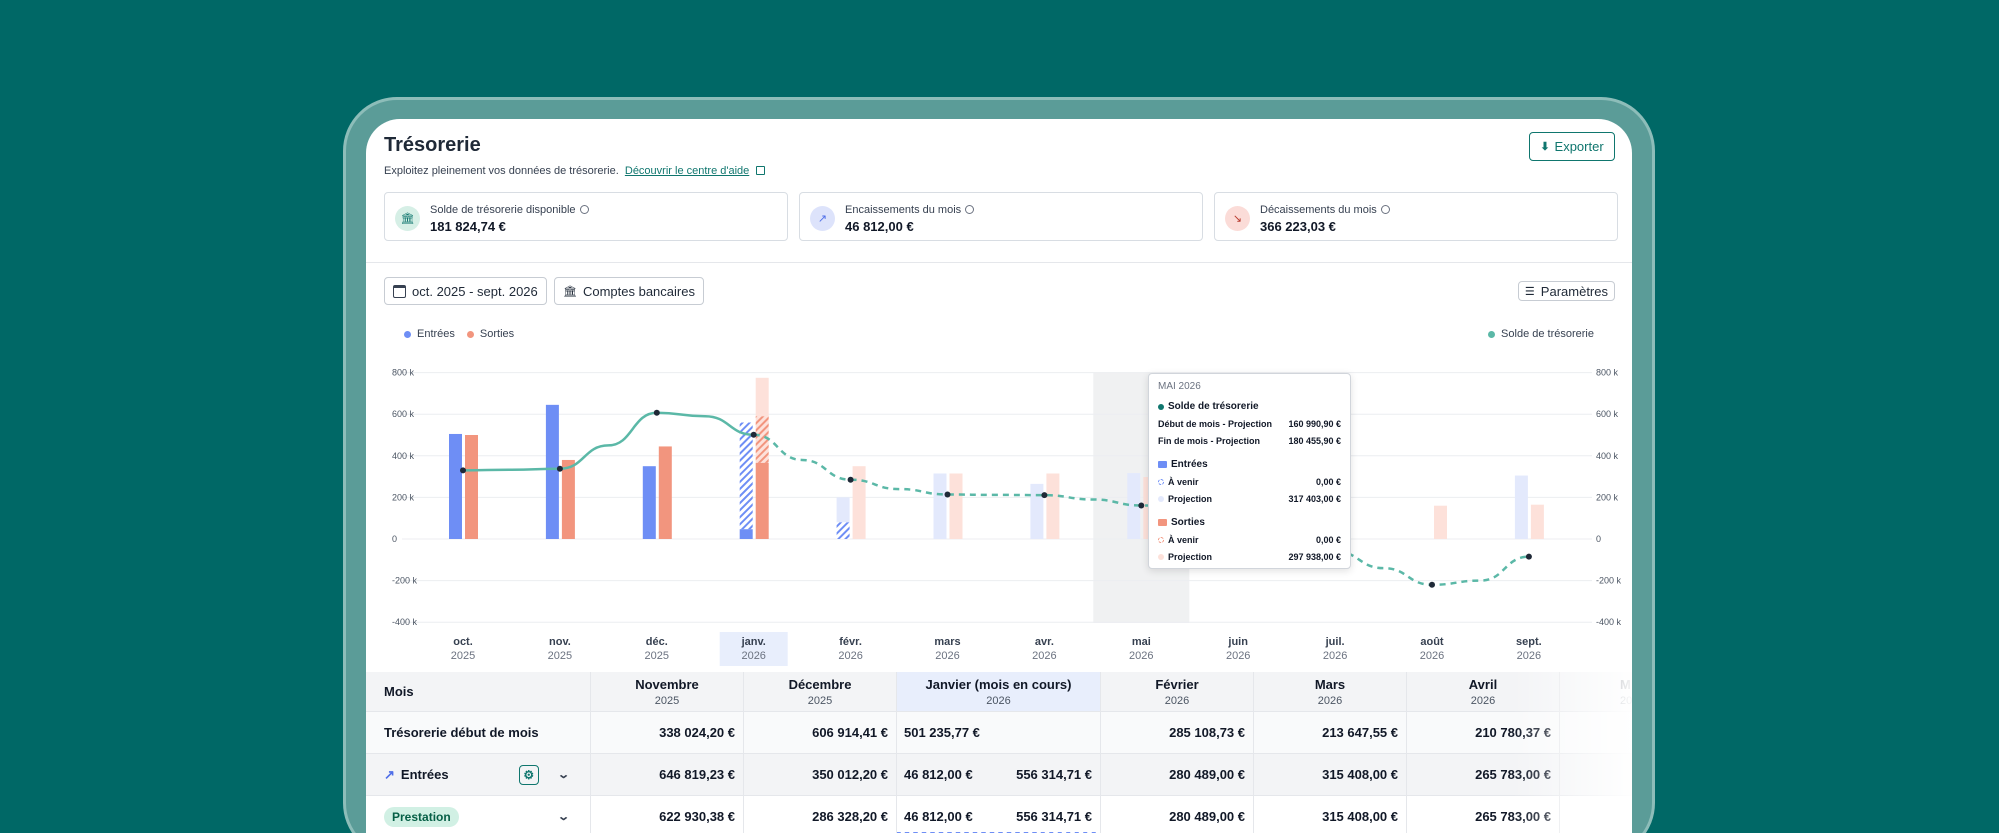 This screenshot has width=1999, height=833. I want to click on kpi-monthly-disbursements: ↘ Décaissements du mois 366 223,03 €, so click(1416, 216).